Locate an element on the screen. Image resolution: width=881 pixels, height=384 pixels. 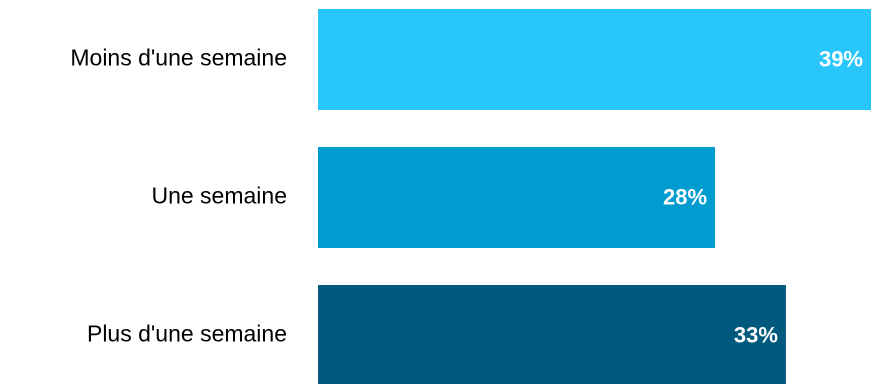
category-label-2: Une semaine is located at coordinates (219, 196).